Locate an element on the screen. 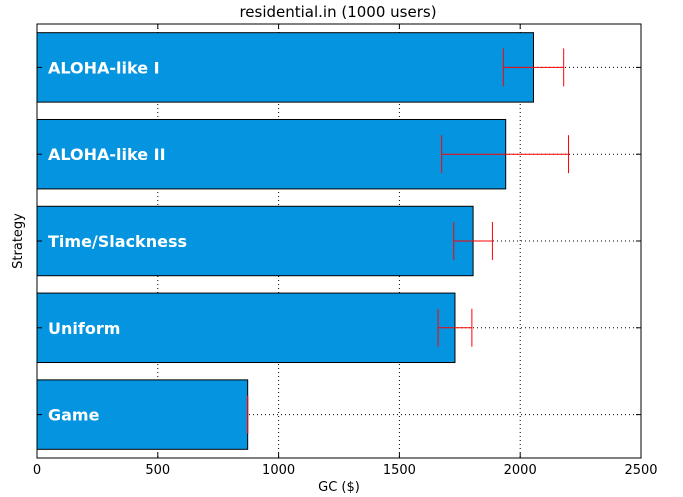  x-tick-label: 1500 is located at coordinates (399, 470).